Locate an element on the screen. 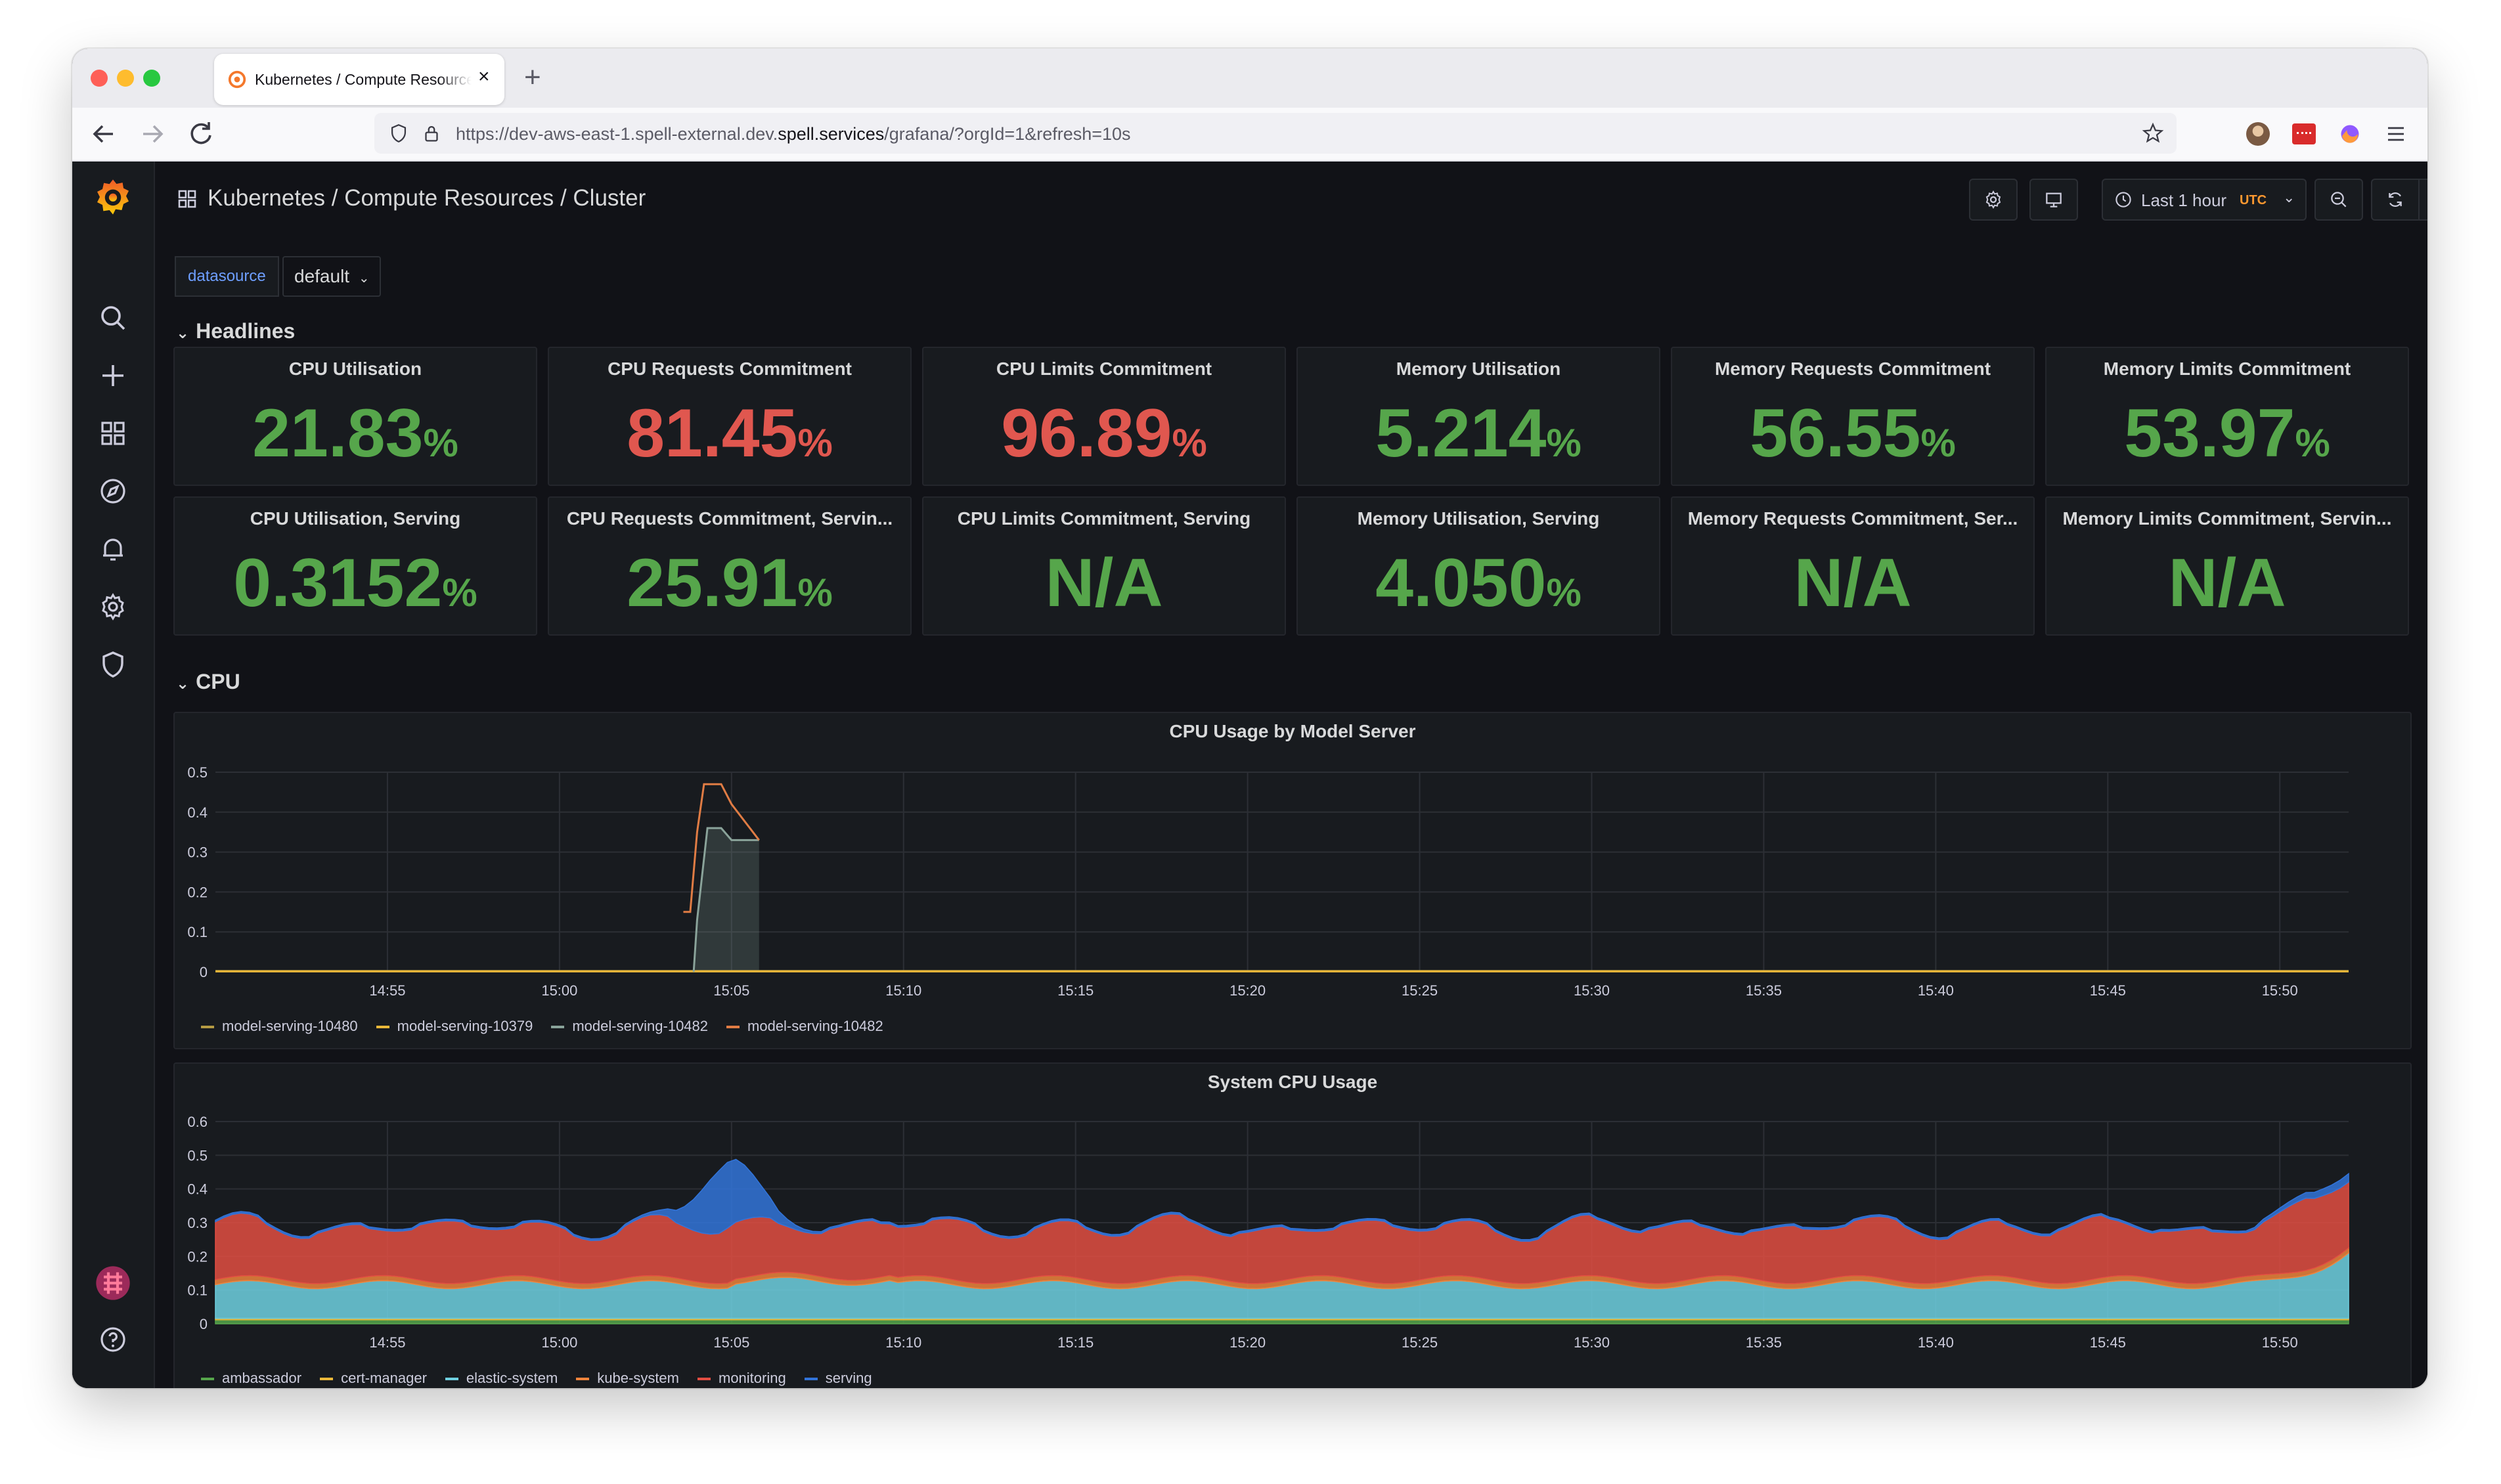 This screenshot has height=1484, width=2501. legend-label: monitoring is located at coordinates (752, 1378).